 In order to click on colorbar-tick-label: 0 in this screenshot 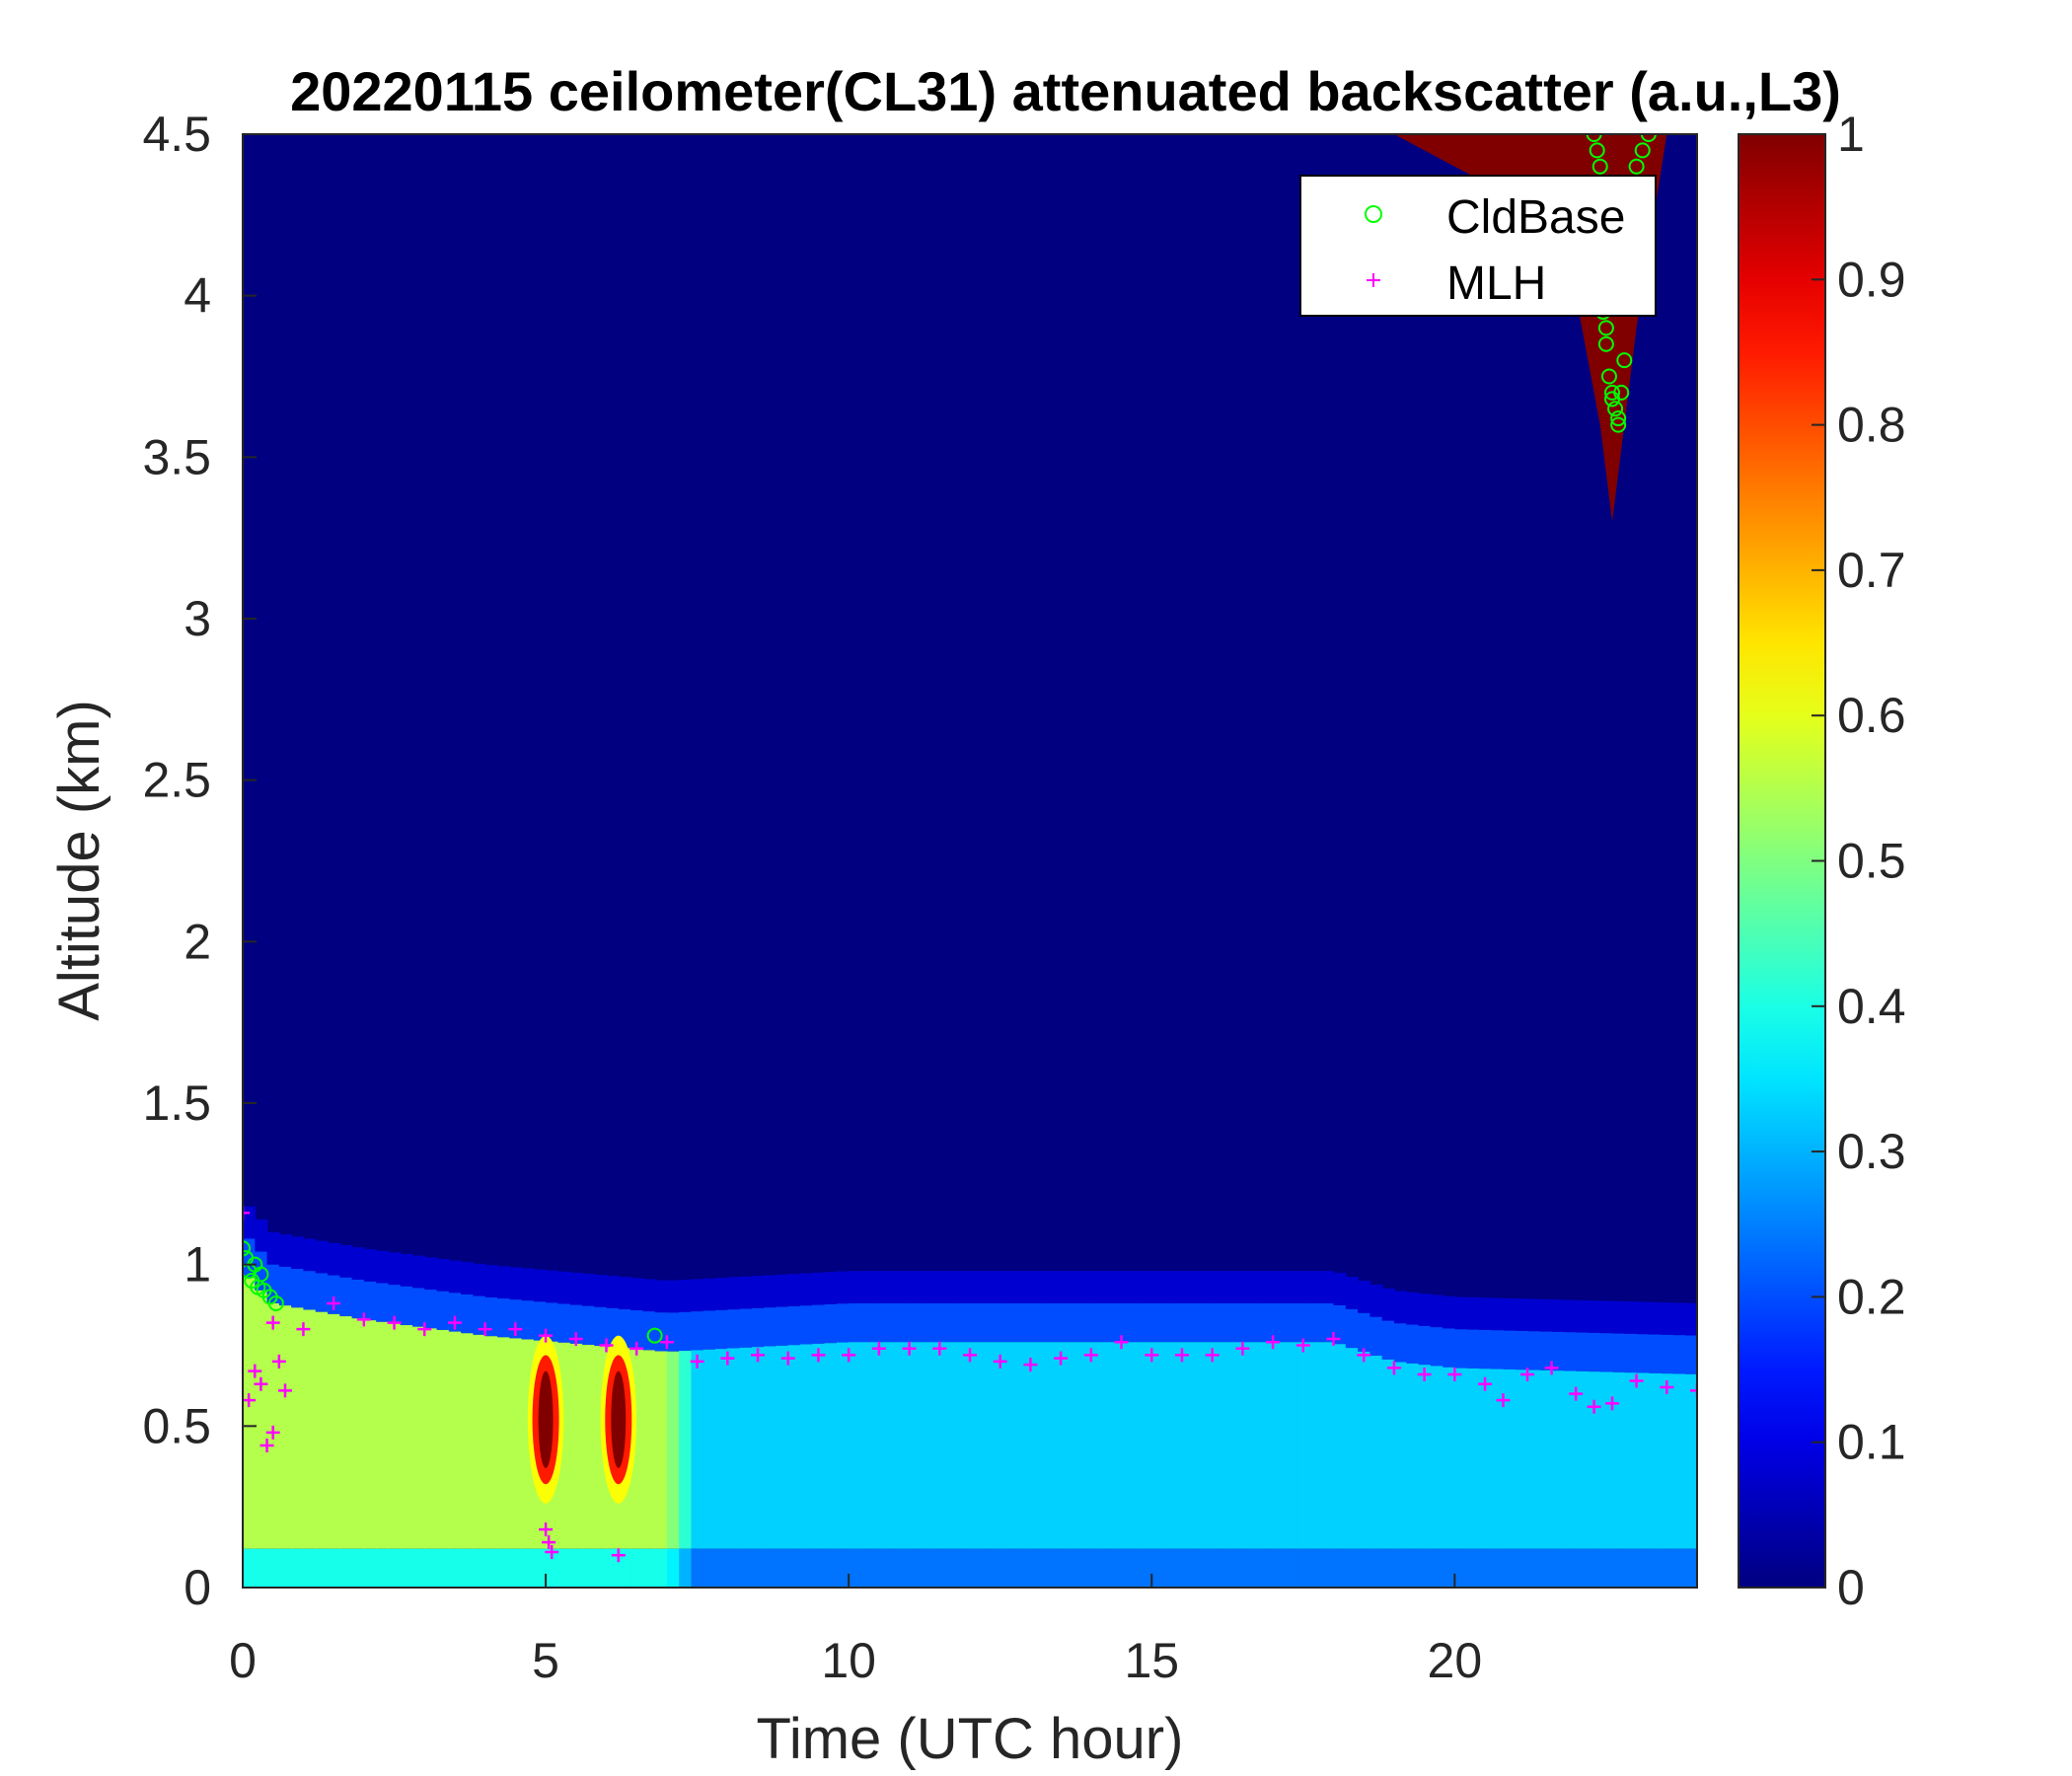, I will do `click(1851, 1588)`.